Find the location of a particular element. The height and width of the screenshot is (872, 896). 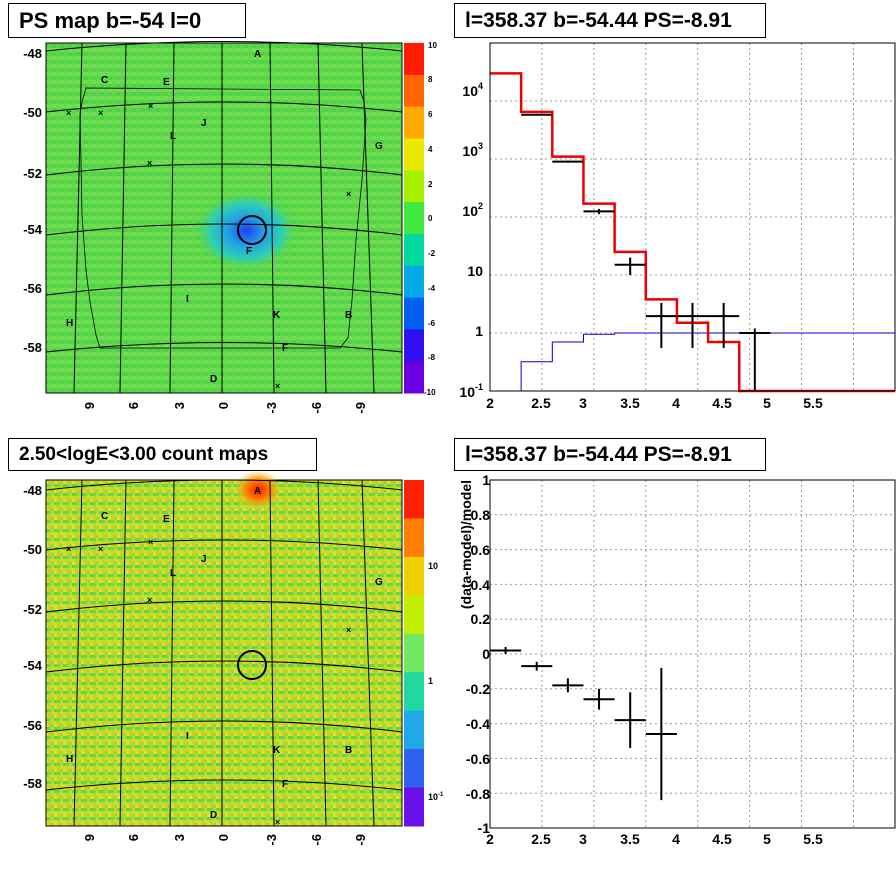

res-ytick-m1: -1 is located at coordinates (484, 828).